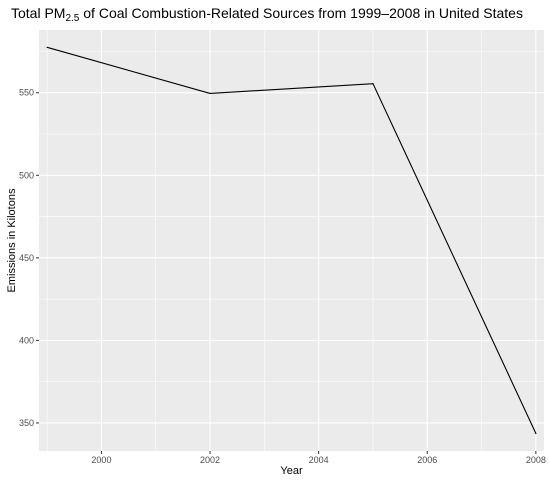 The image size is (550, 480). Describe the element at coordinates (26, 258) in the screenshot. I see `y-tick-label: 450` at that location.